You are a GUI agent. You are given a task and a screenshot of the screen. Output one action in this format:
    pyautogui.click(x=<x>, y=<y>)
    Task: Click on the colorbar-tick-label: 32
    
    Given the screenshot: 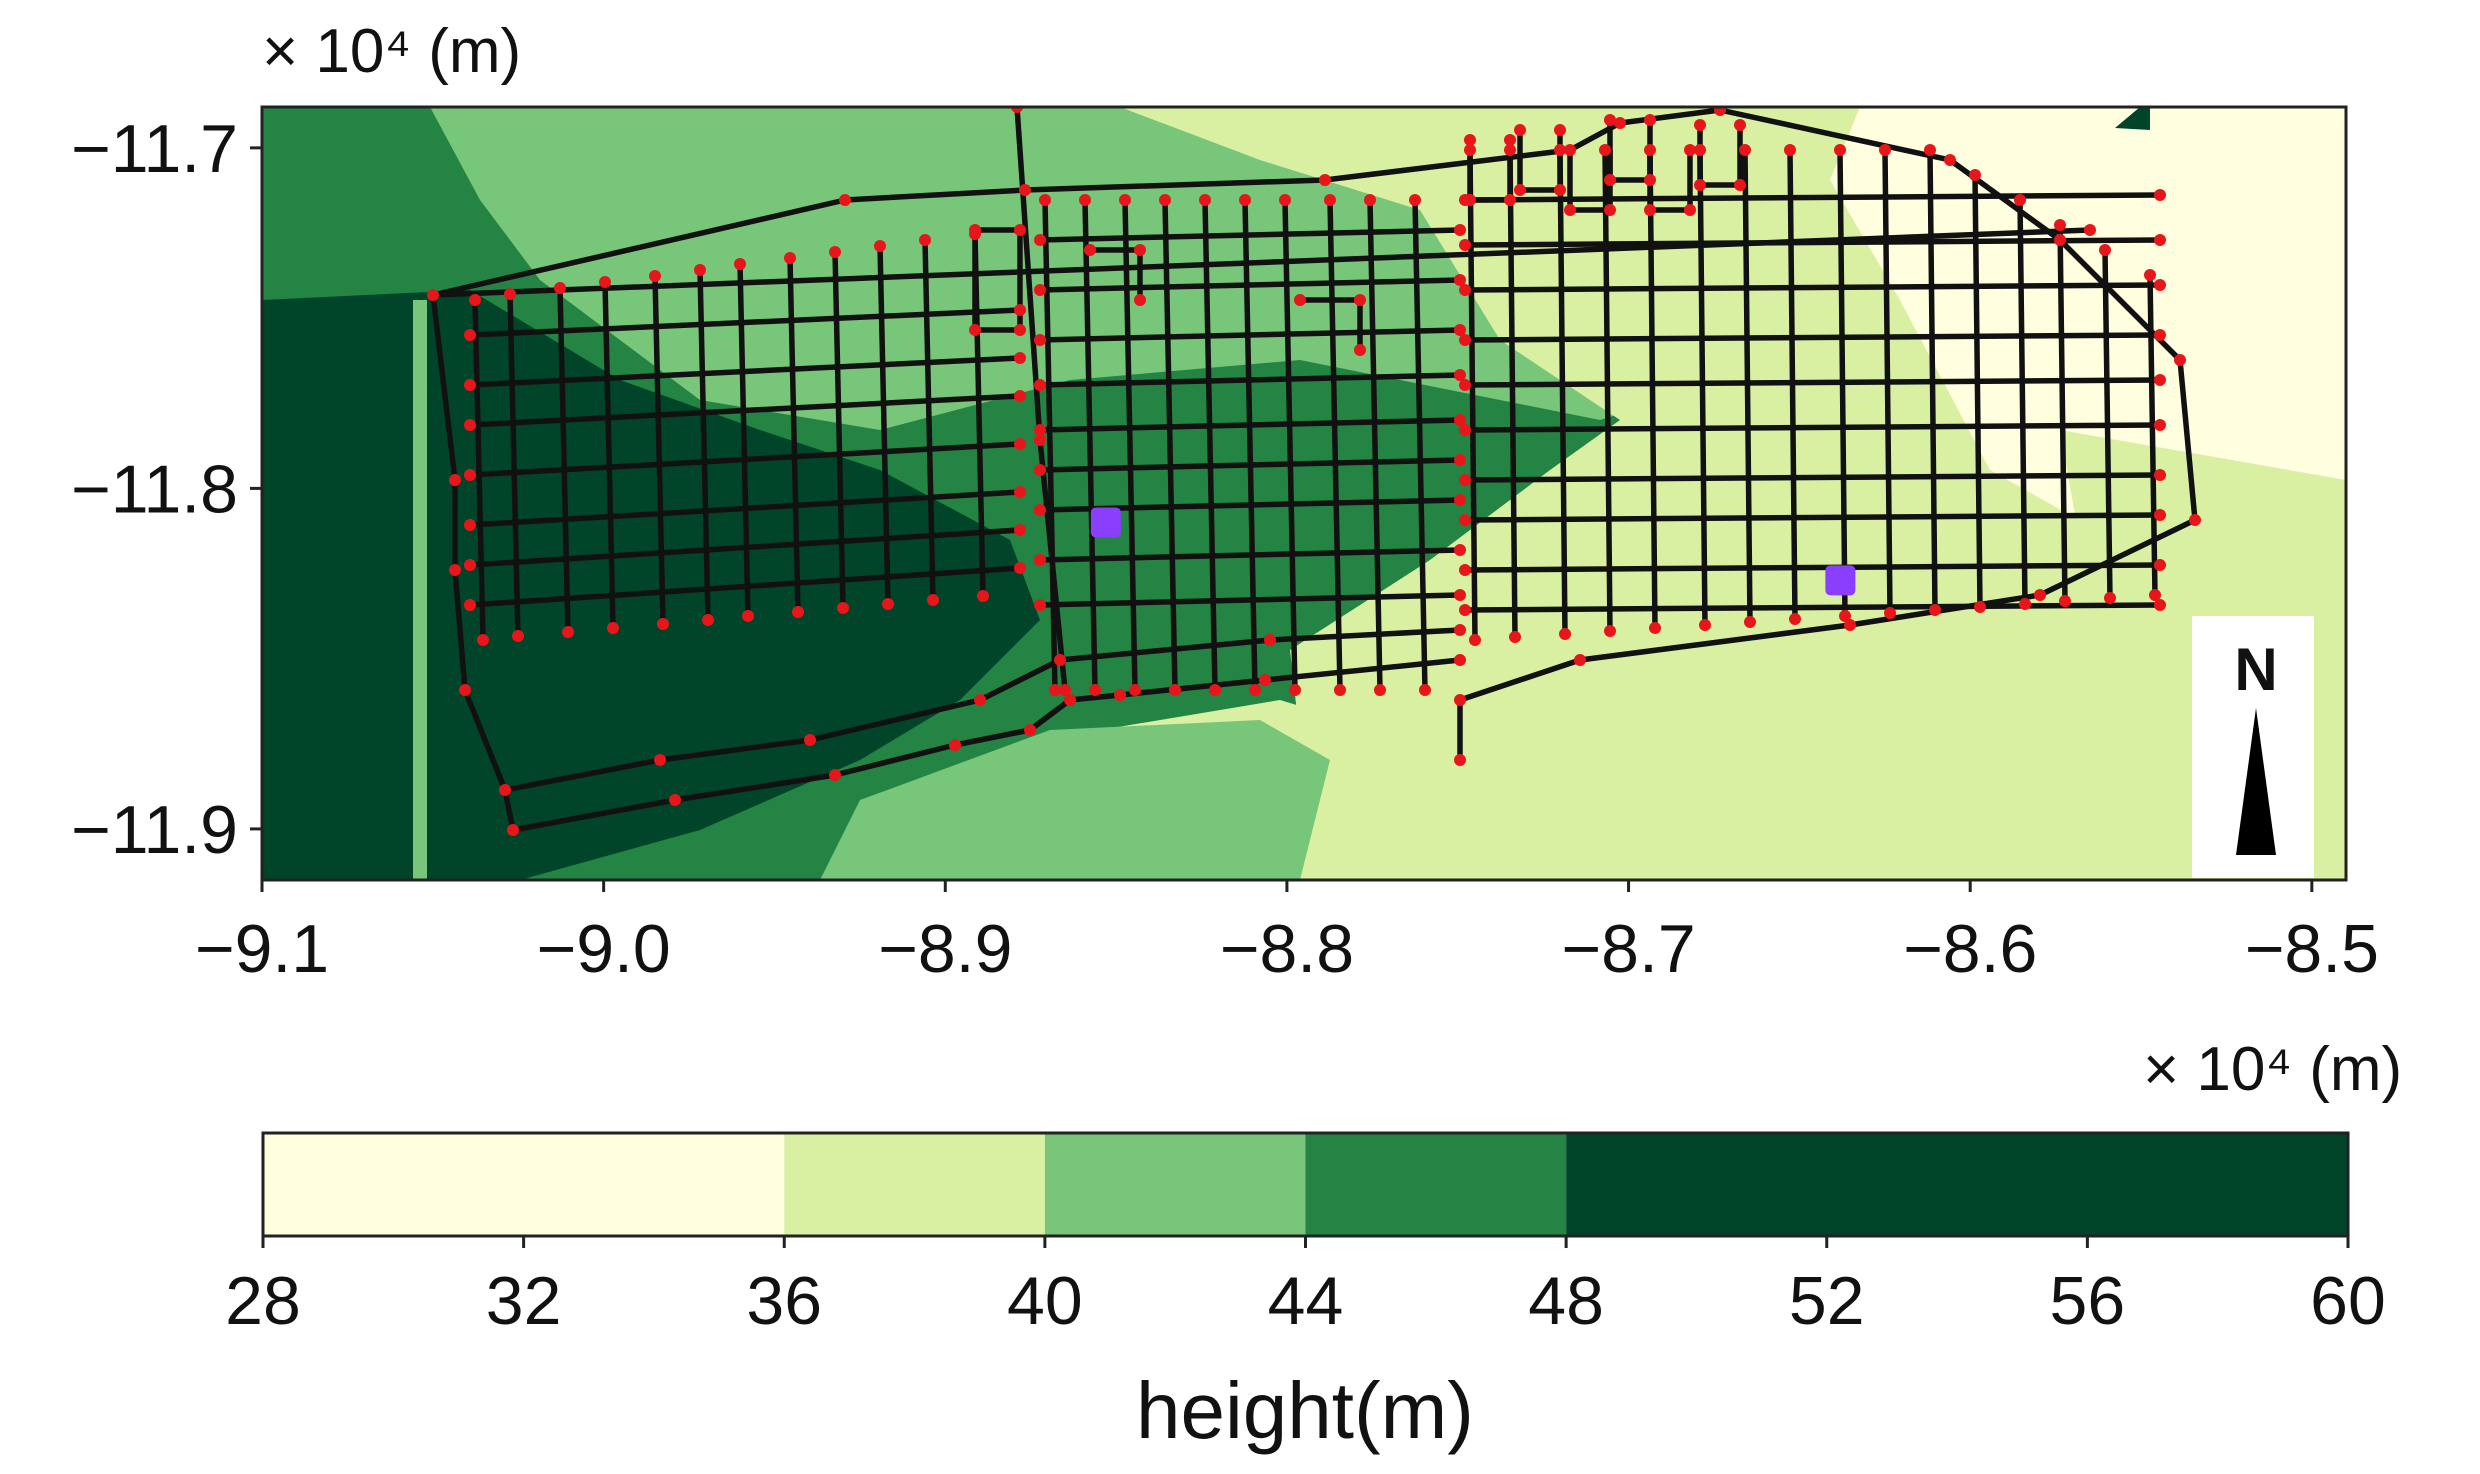 What is the action you would take?
    pyautogui.click(x=524, y=1301)
    